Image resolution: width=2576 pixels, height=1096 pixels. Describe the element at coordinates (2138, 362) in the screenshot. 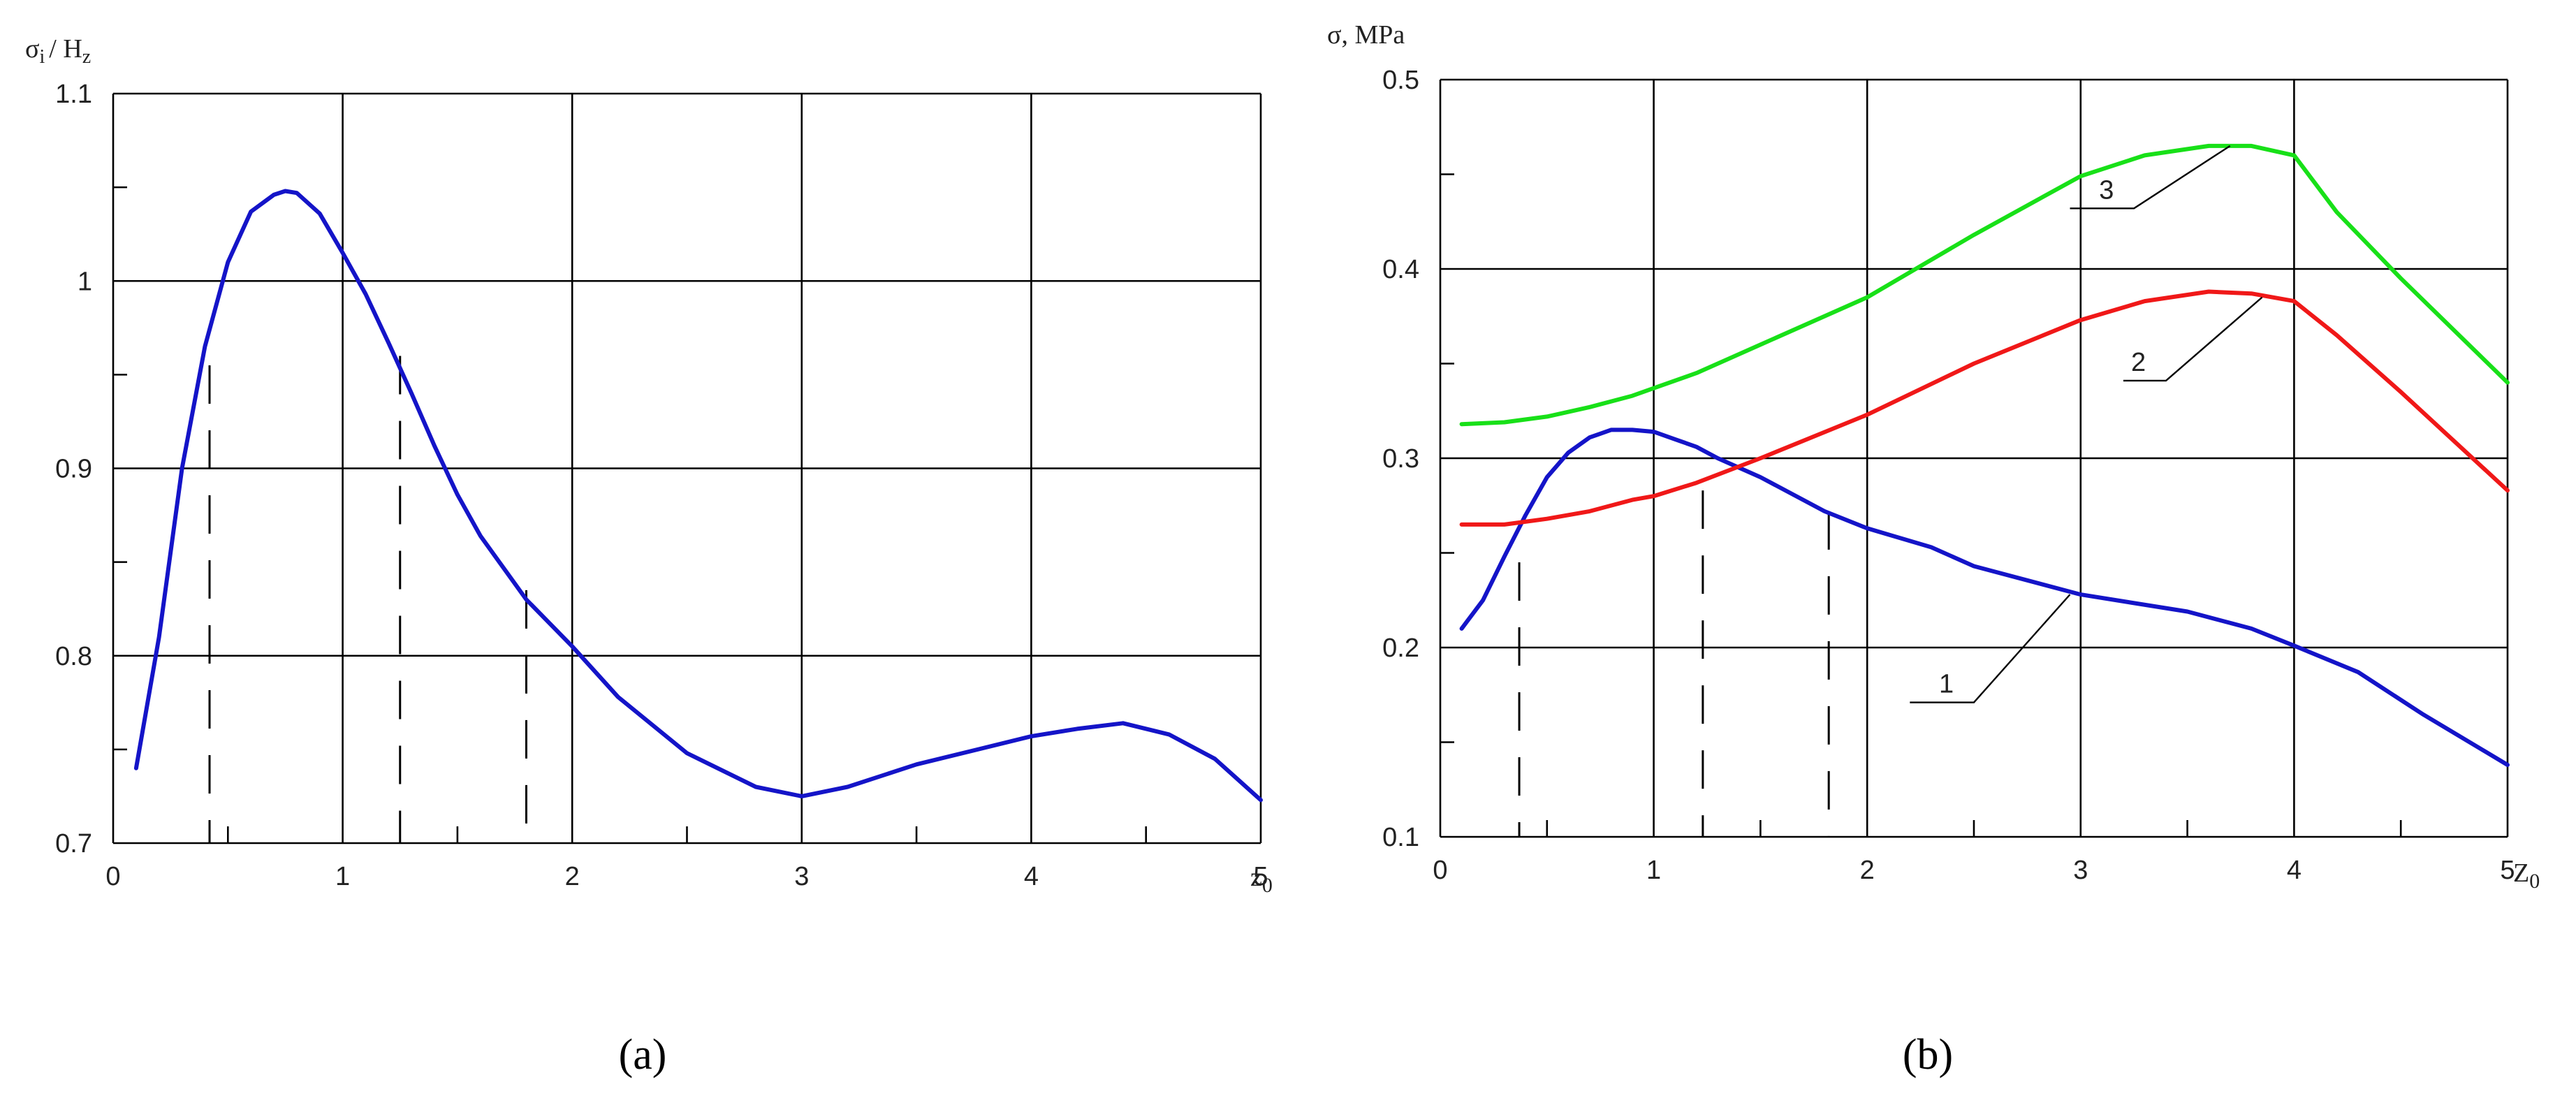

I see `callout-label: 2` at that location.